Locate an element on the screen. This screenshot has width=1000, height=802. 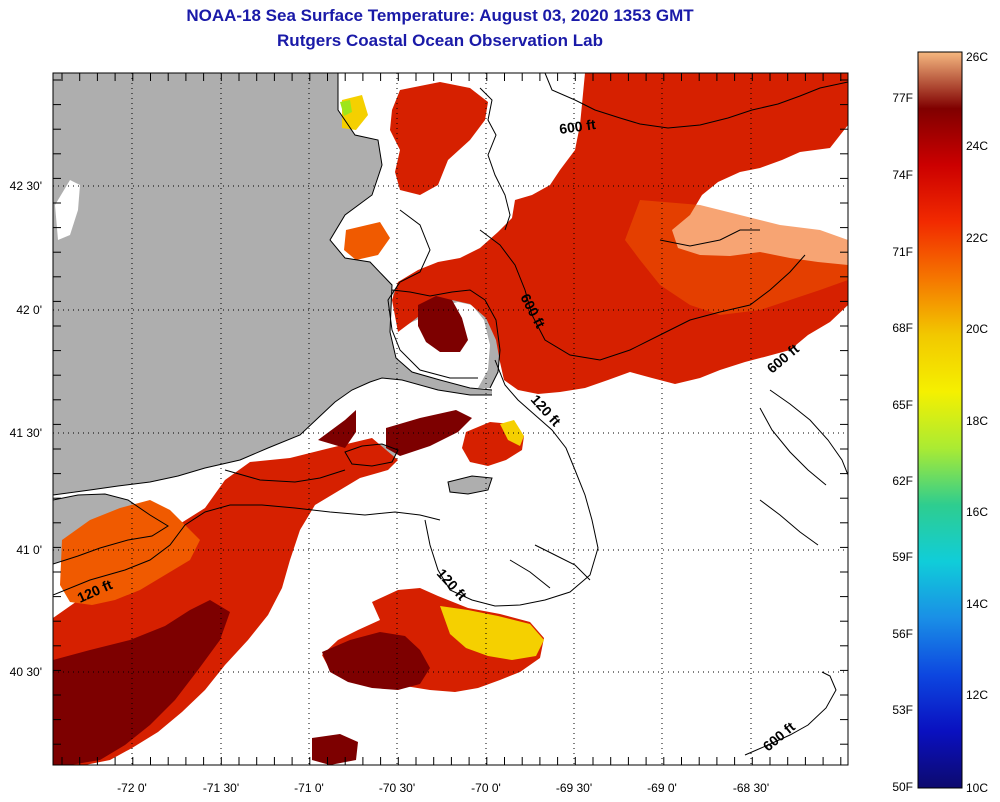
colorbar-c-label: 24C is located at coordinates (977, 146).